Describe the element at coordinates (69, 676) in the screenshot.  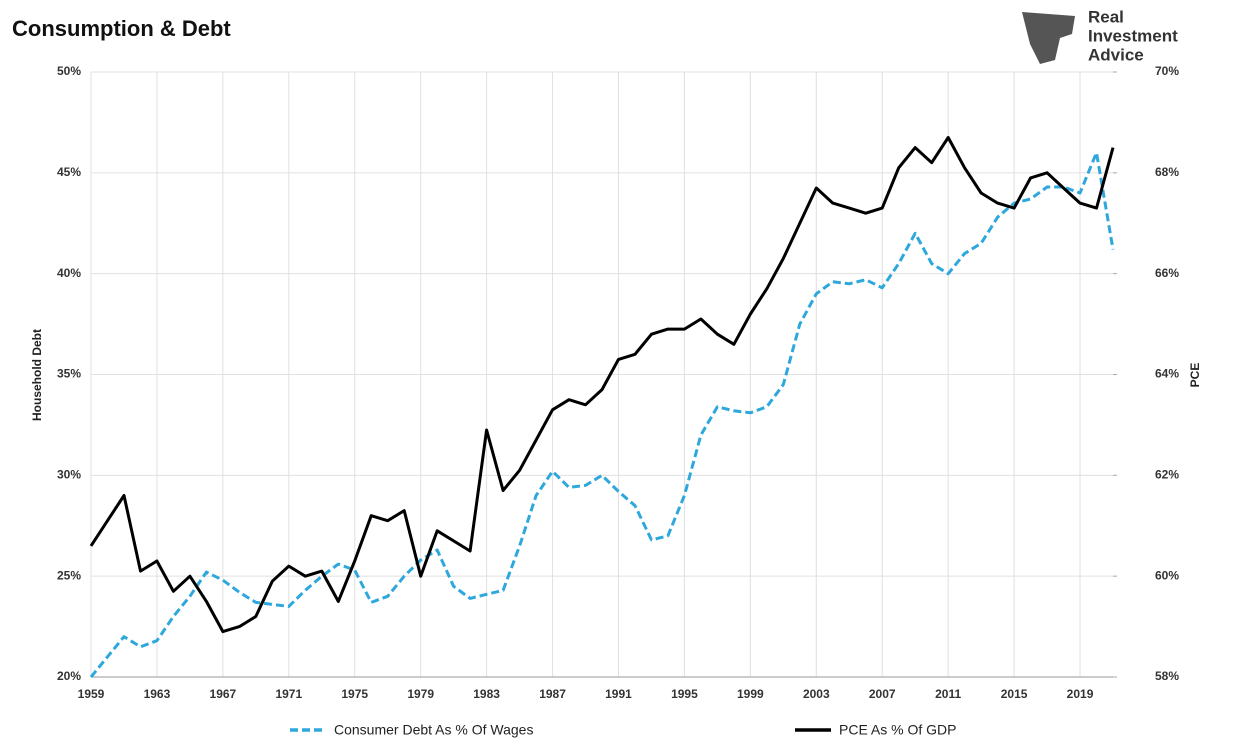
I see `y-tick-label: 20%` at that location.